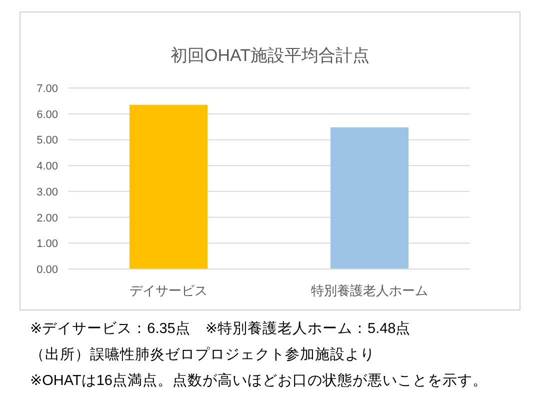 This screenshot has height=410, width=536. Describe the element at coordinates (47, 244) in the screenshot. I see `y-tick-label: 1.00` at that location.